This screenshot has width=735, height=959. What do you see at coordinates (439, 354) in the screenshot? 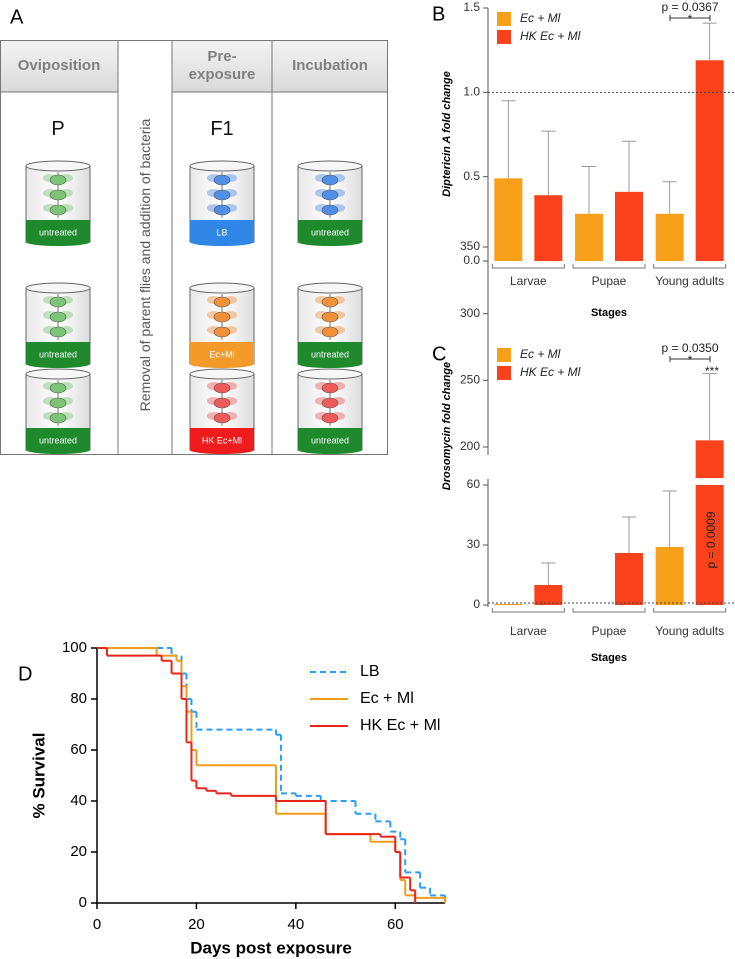
I see `panel-label: C` at bounding box center [439, 354].